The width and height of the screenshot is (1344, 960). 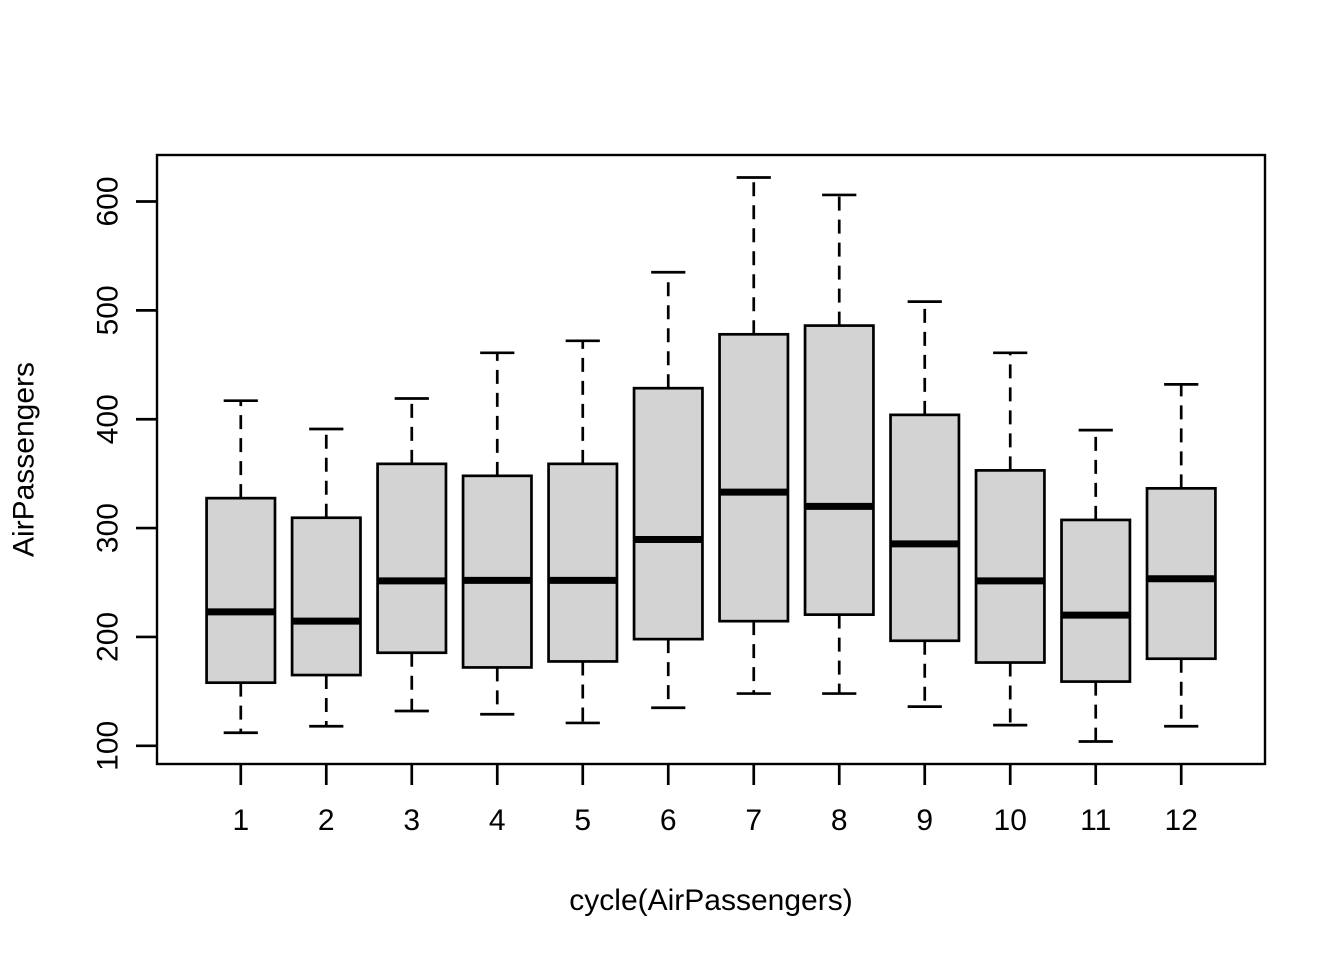 I want to click on x-axis-tick-label: 8, so click(x=839, y=820).